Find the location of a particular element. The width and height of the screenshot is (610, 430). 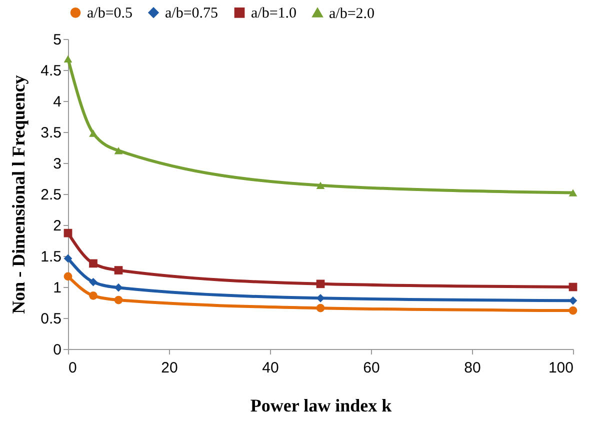

legend-label: a/b=0.75 is located at coordinates (191, 14).